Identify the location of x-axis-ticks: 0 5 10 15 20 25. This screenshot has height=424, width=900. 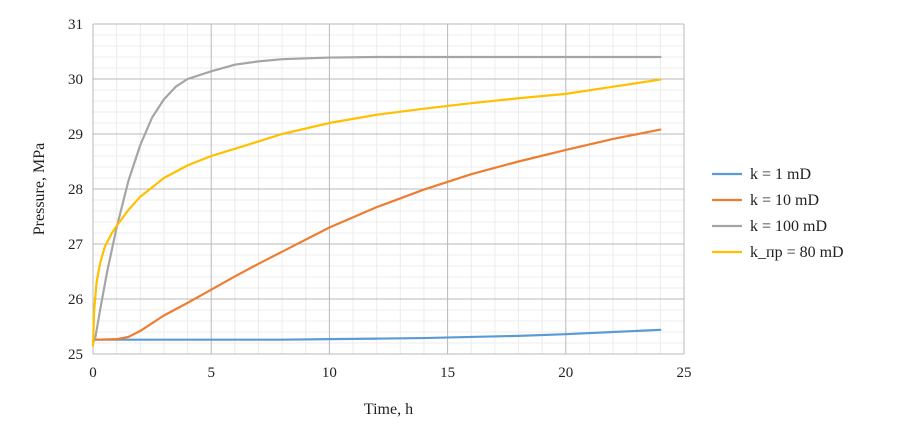
(390, 373).